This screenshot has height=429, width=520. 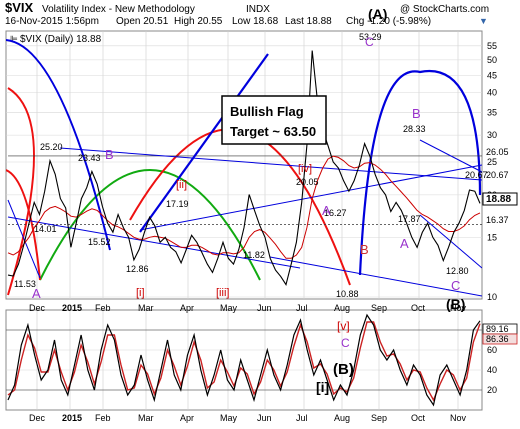 What do you see at coordinates (414, 129) in the screenshot?
I see `price-value-label: 28.33` at bounding box center [414, 129].